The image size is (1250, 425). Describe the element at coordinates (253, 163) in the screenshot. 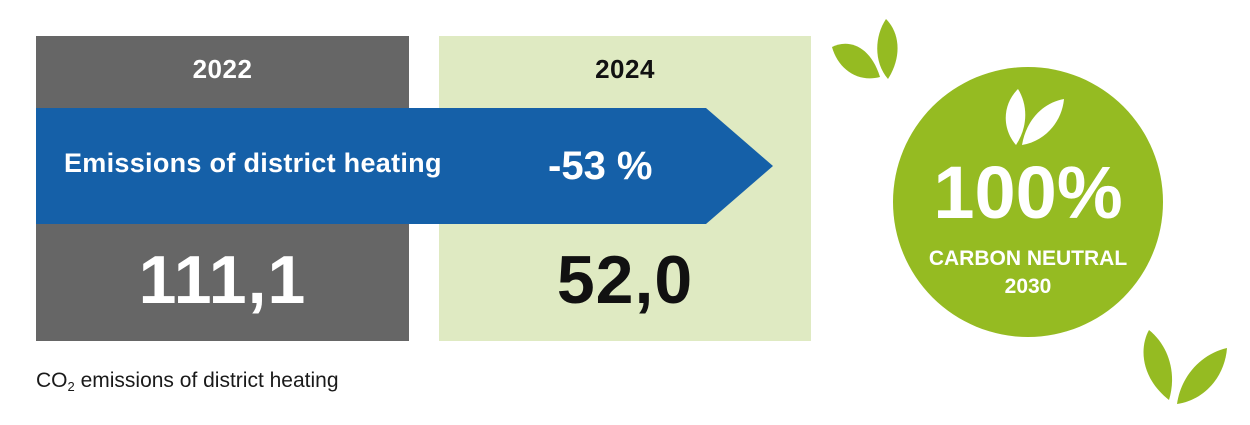

I see `arrow-label: Emissions of district heating` at that location.